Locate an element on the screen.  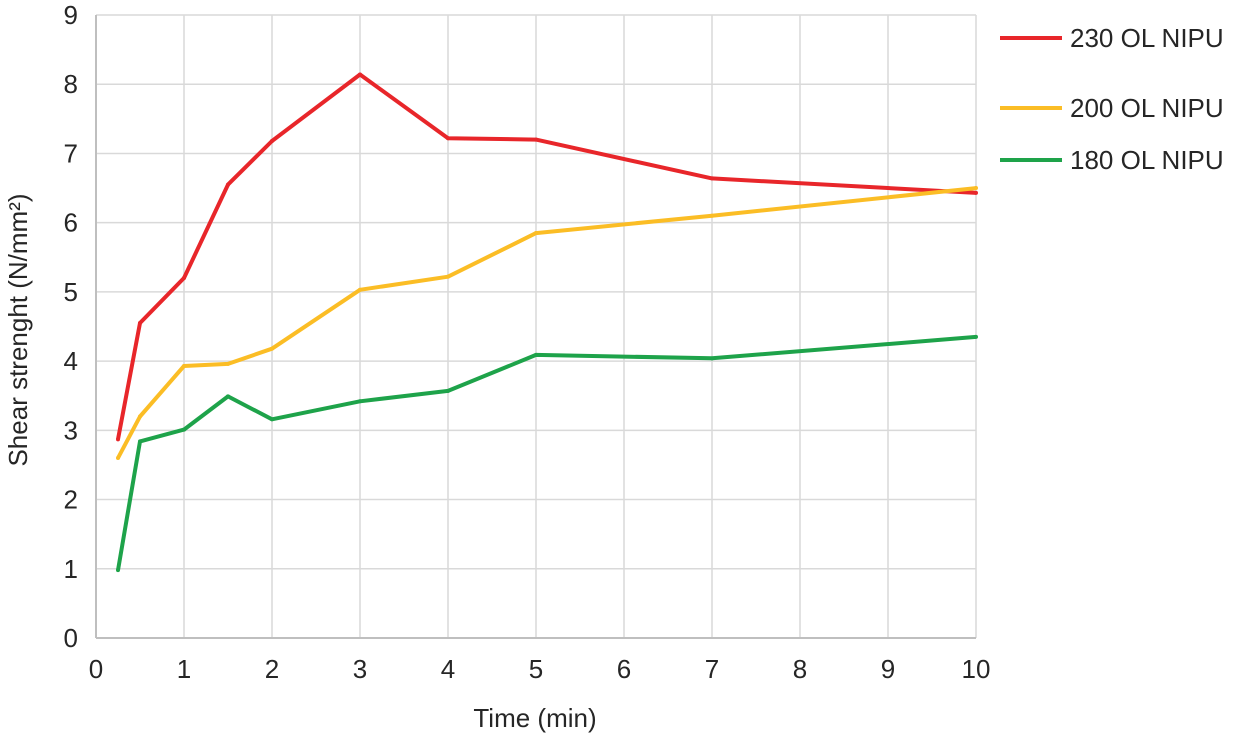
y-tick-label: 7 is located at coordinates (71, 153).